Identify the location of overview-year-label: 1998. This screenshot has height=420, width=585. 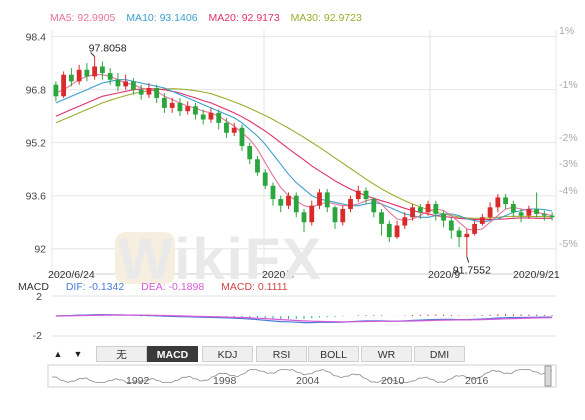
(225, 381).